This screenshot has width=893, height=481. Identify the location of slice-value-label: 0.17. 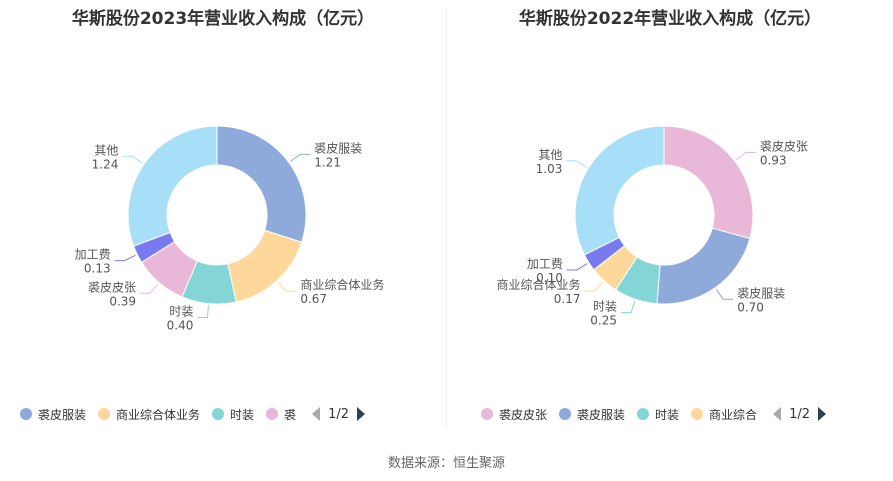
(567, 299).